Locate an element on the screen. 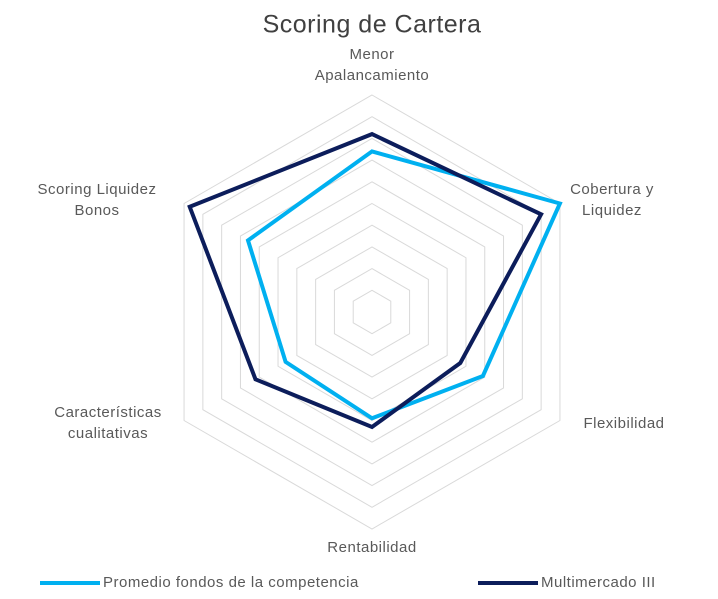 The image size is (718, 599). axis-label: Flexibilidad is located at coordinates (623, 423).